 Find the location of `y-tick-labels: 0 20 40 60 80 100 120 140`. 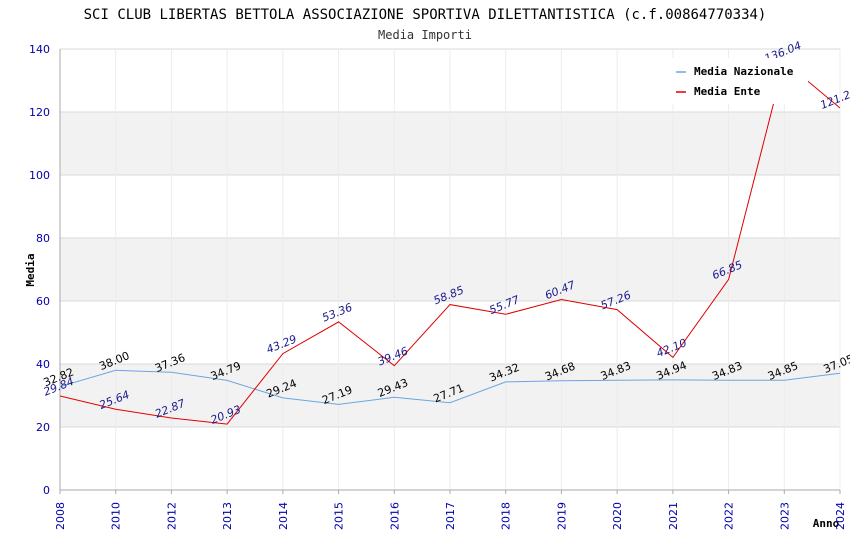

y-tick-labels: 0 20 40 60 80 100 120 140 is located at coordinates (39, 270).